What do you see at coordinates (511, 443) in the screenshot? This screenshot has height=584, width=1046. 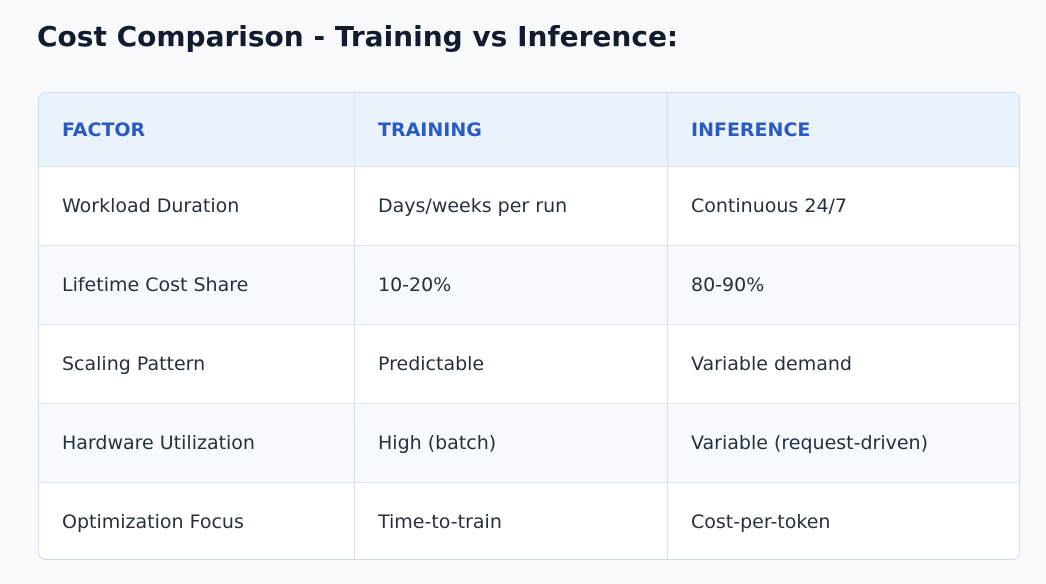 I see `table-cell: High (batch)` at bounding box center [511, 443].